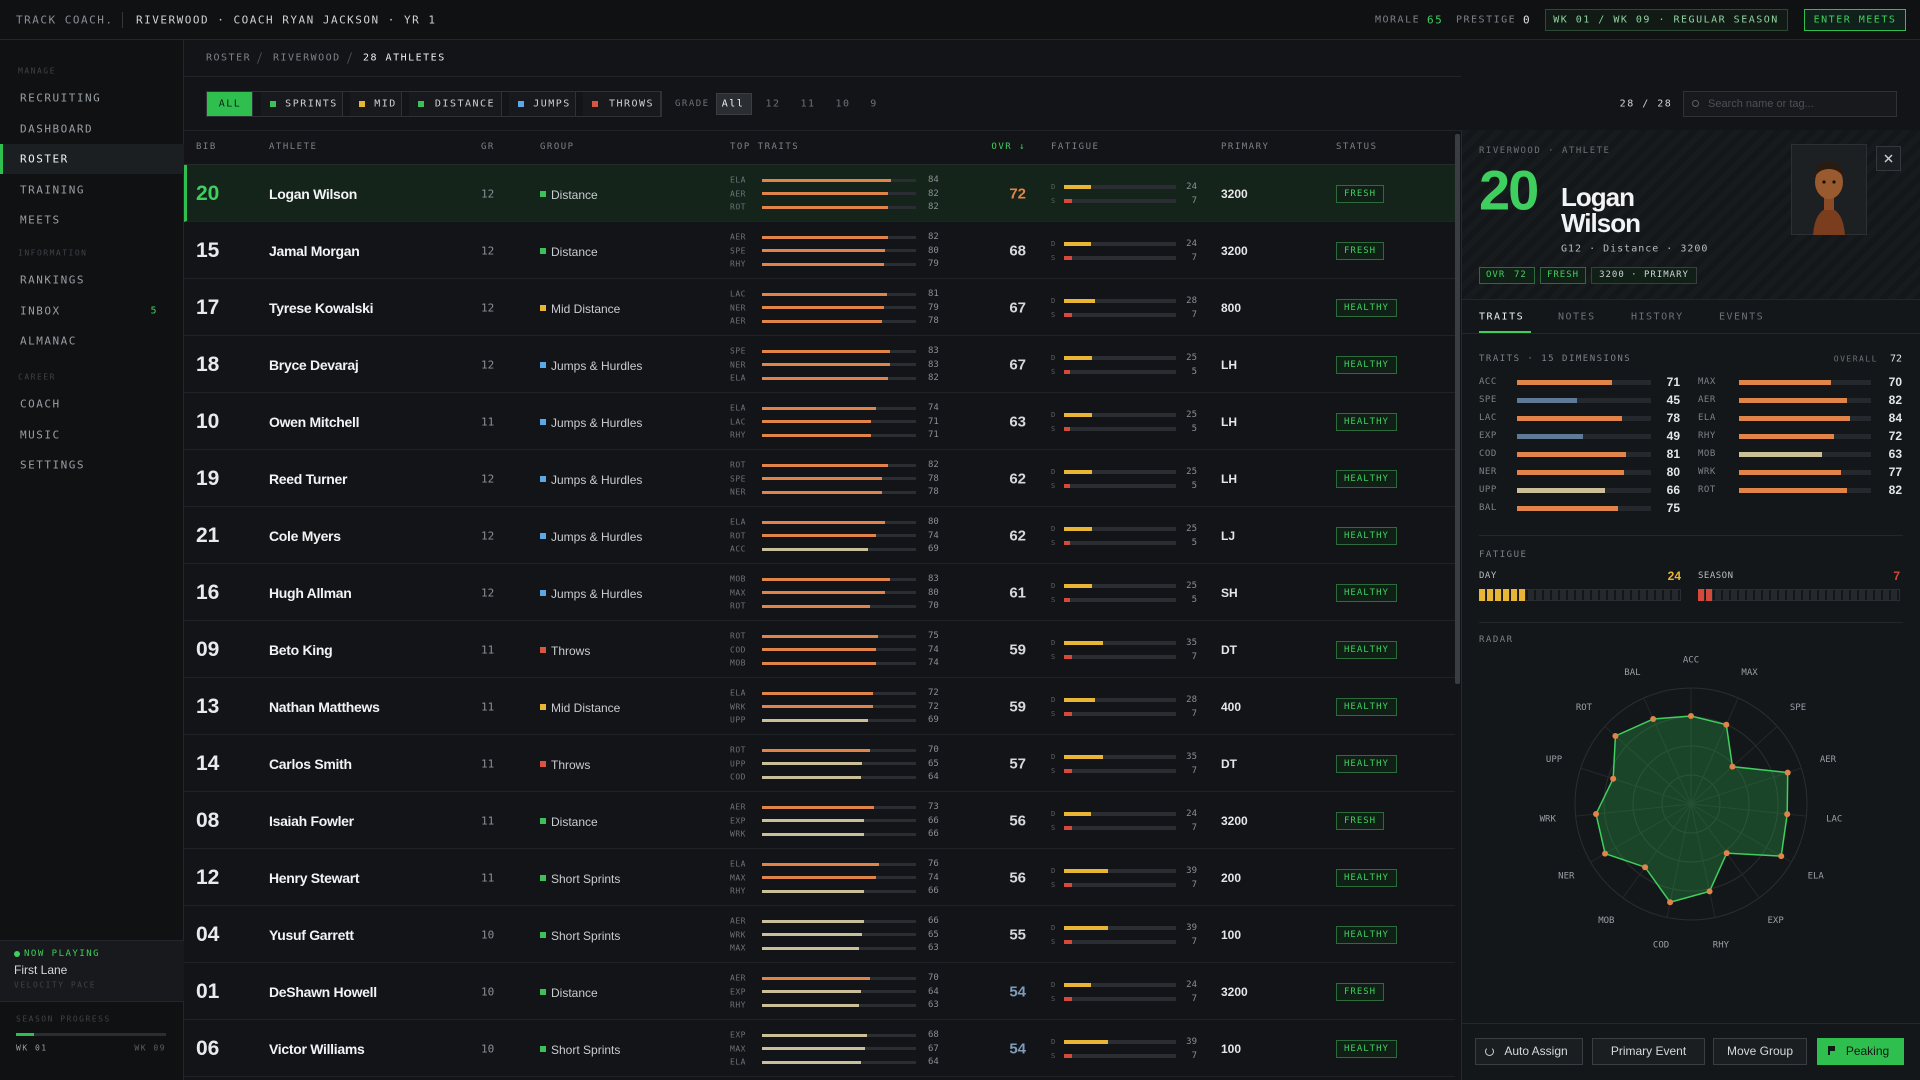 This screenshot has width=1920, height=1080. What do you see at coordinates (385, 104) in the screenshot?
I see `filter-chip-label: MID` at bounding box center [385, 104].